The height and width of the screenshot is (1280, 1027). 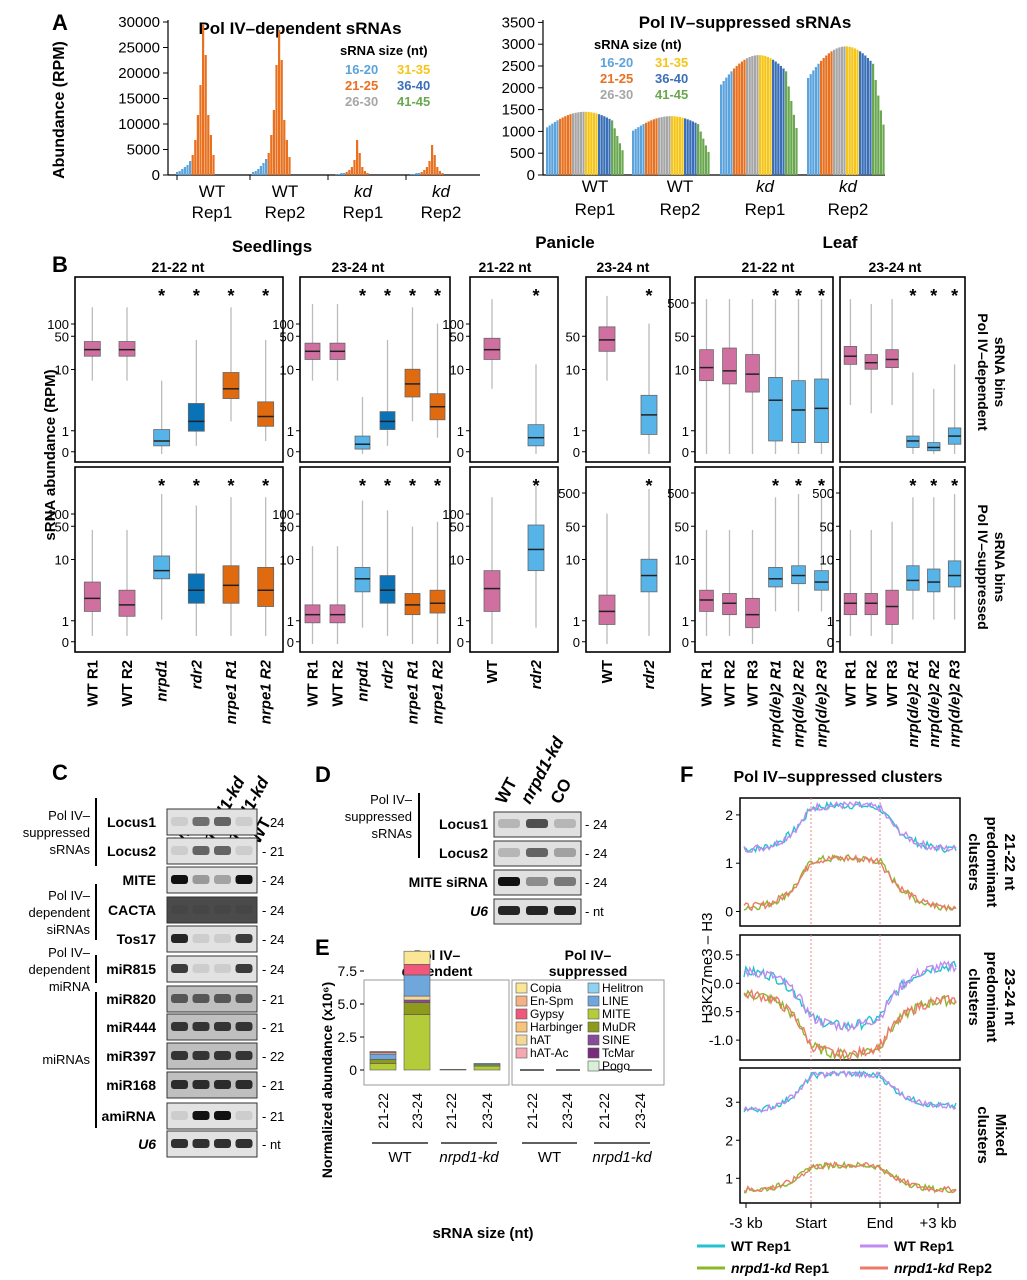 I want to click on box-xlabel: nrp(d/e)2 R2, so click(x=934, y=703).